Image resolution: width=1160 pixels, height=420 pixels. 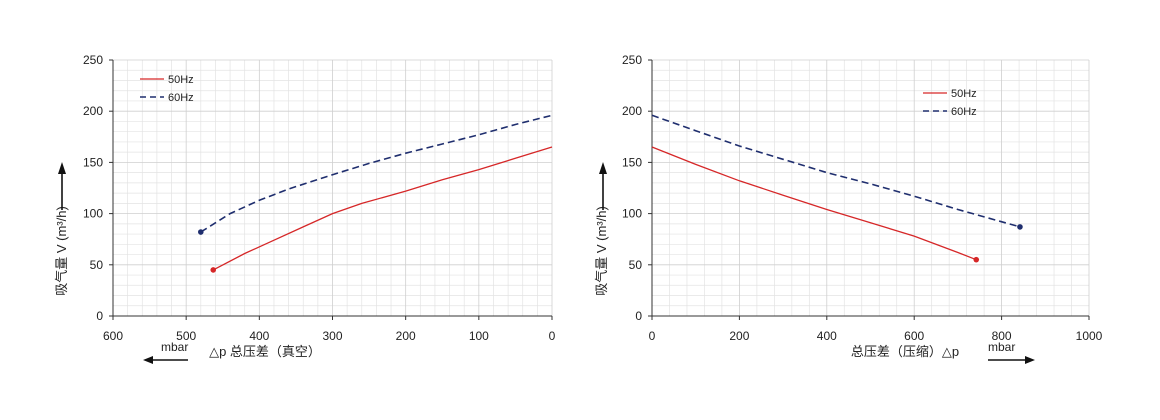 What do you see at coordinates (1002, 336) in the screenshot?
I see `x-tick-label: 800` at bounding box center [1002, 336].